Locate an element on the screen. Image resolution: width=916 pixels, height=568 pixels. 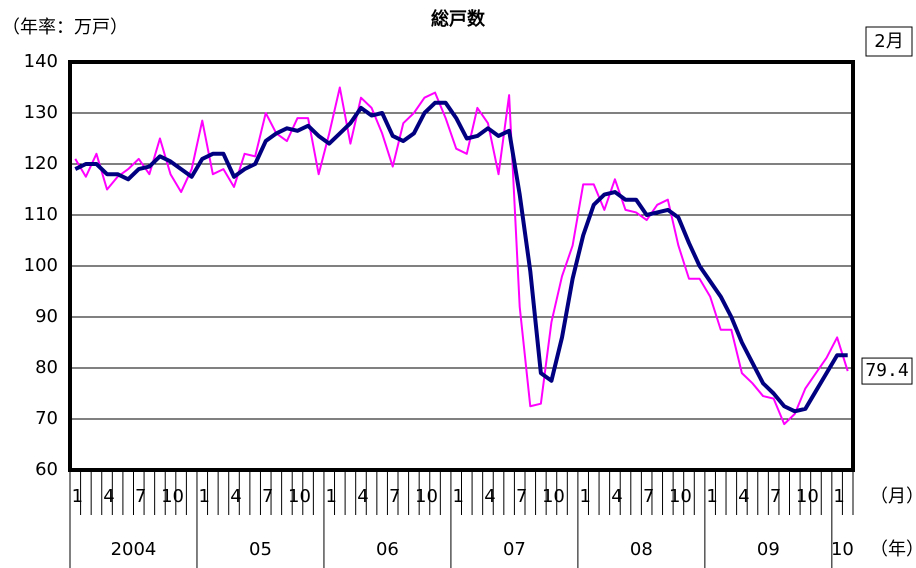
y-axis-label: （年率：万戸） is located at coordinates (65, 27).